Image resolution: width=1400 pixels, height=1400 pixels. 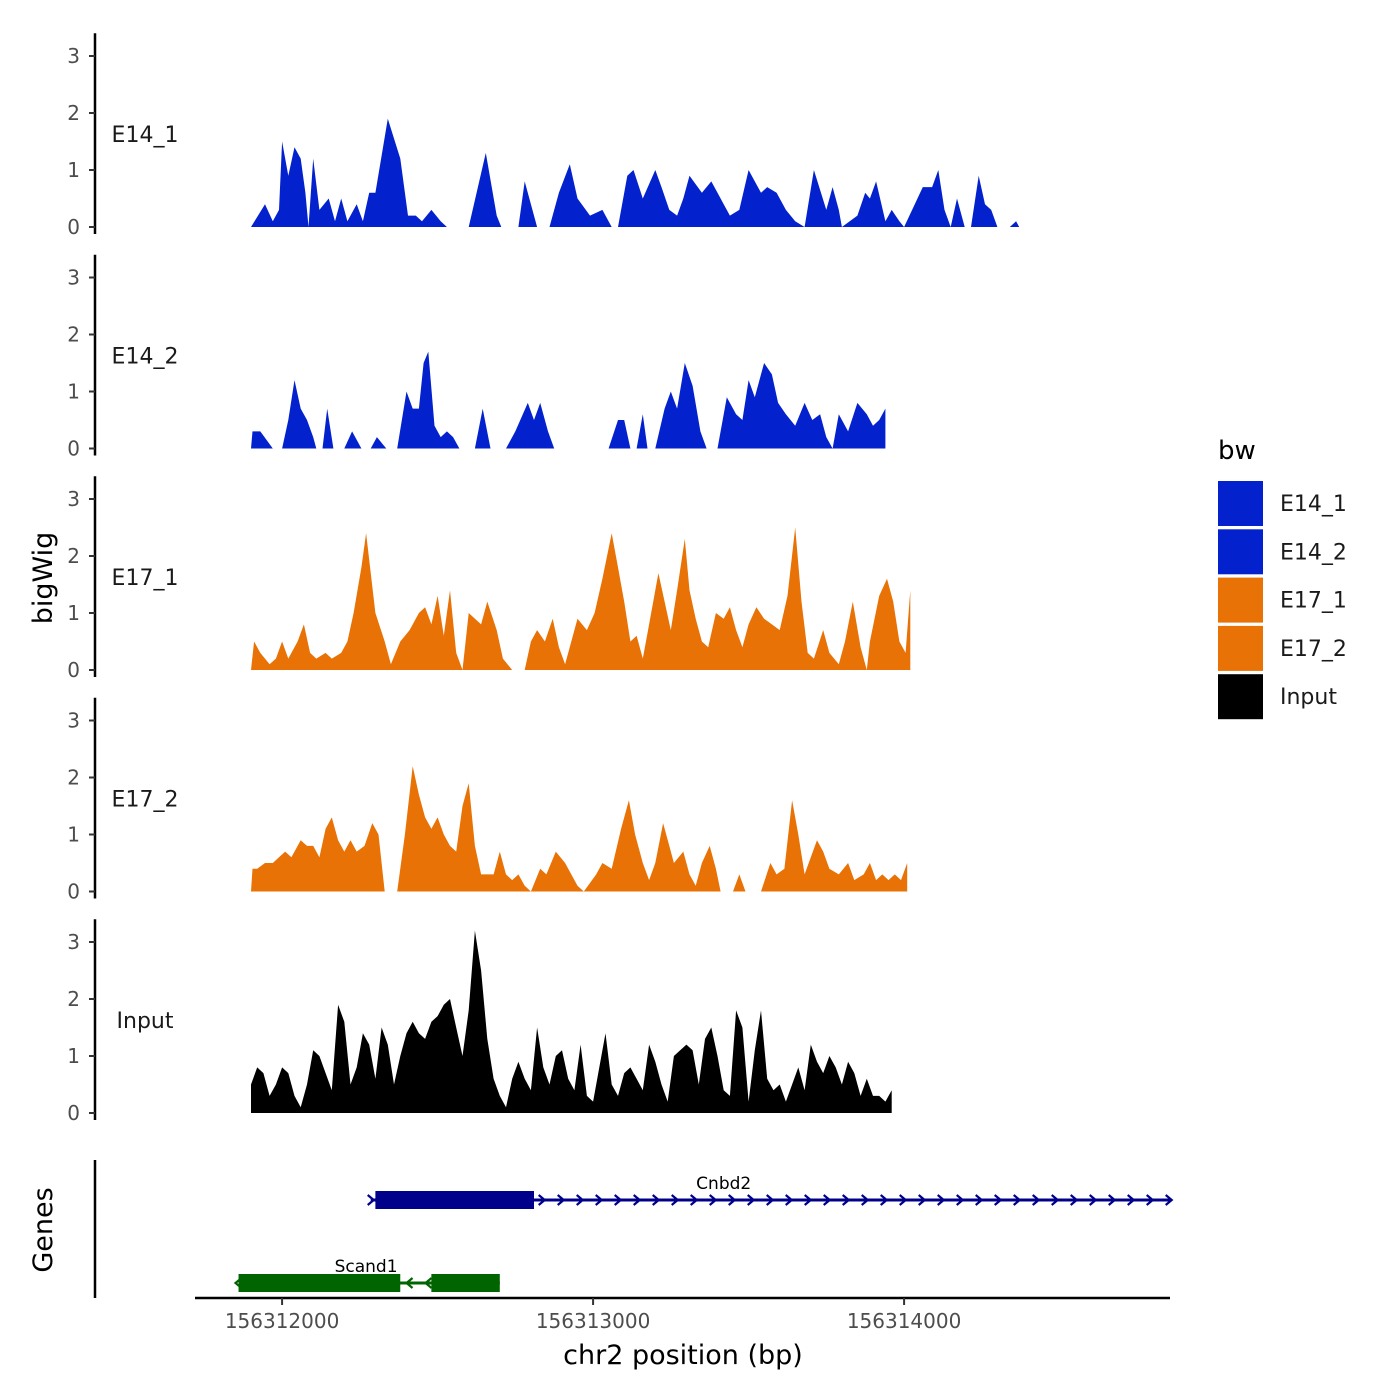 I want to click on legend-label: E17_1, so click(x=1313, y=601).